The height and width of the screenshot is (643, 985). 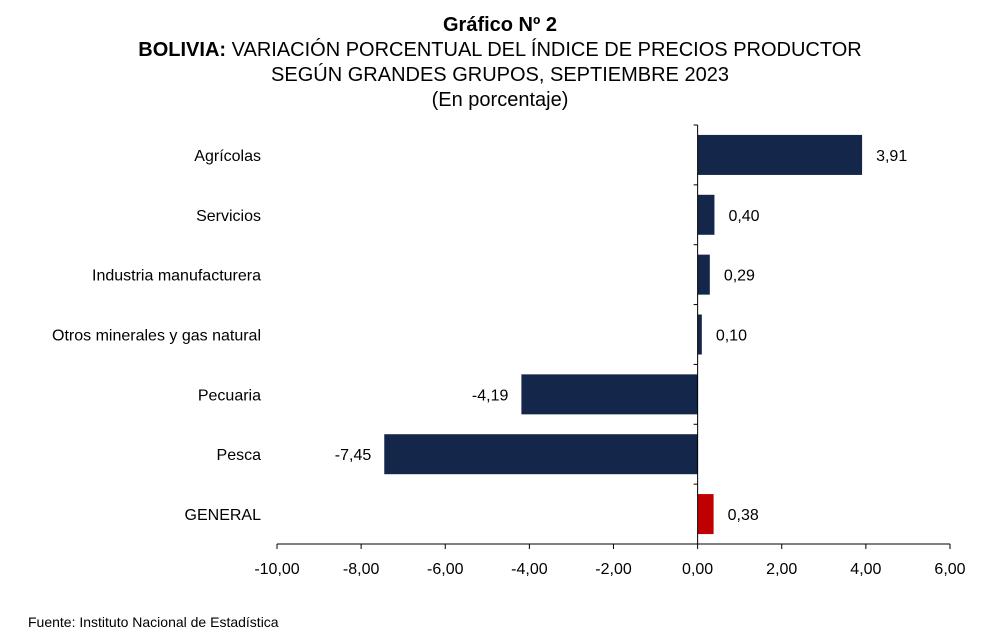 I want to click on chart-subtitle-country: BOLIVIA:, so click(x=182, y=50).